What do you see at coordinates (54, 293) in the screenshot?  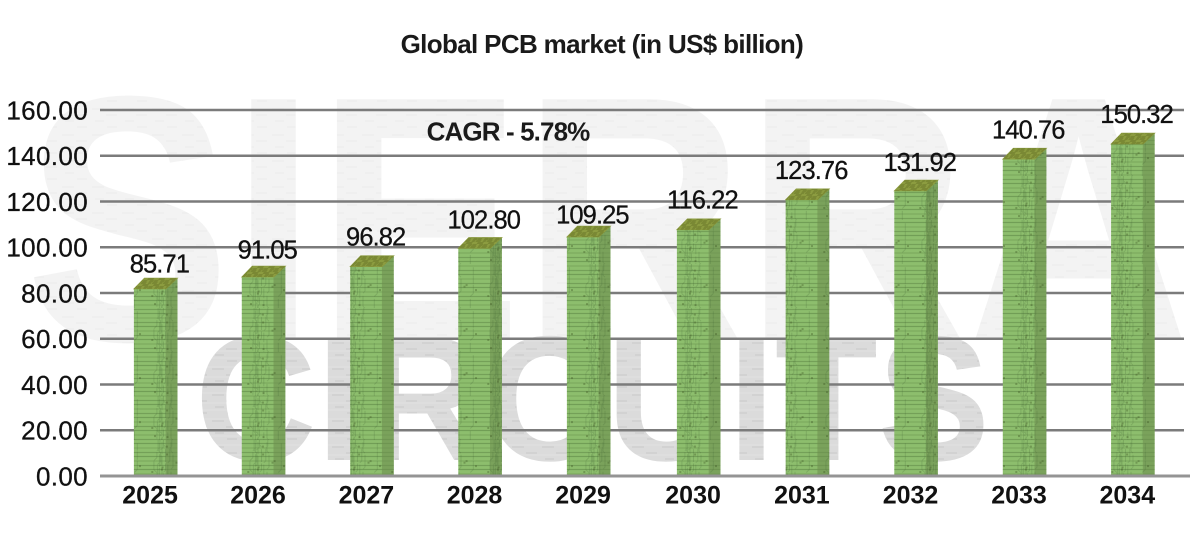 I see `svg-text: 80.00` at bounding box center [54, 293].